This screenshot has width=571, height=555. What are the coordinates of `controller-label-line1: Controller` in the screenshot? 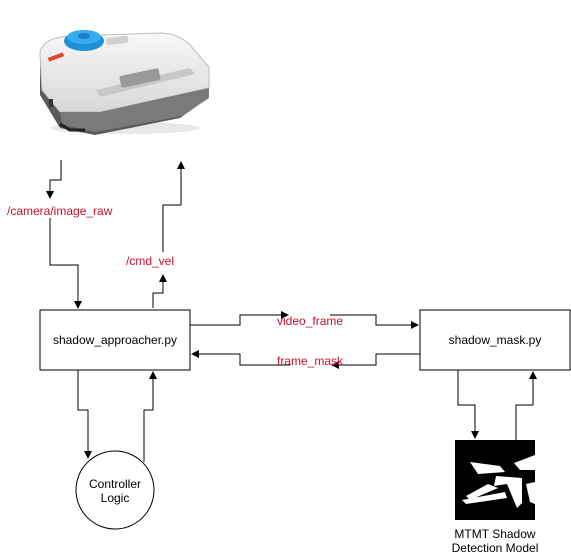 It's located at (115, 484).